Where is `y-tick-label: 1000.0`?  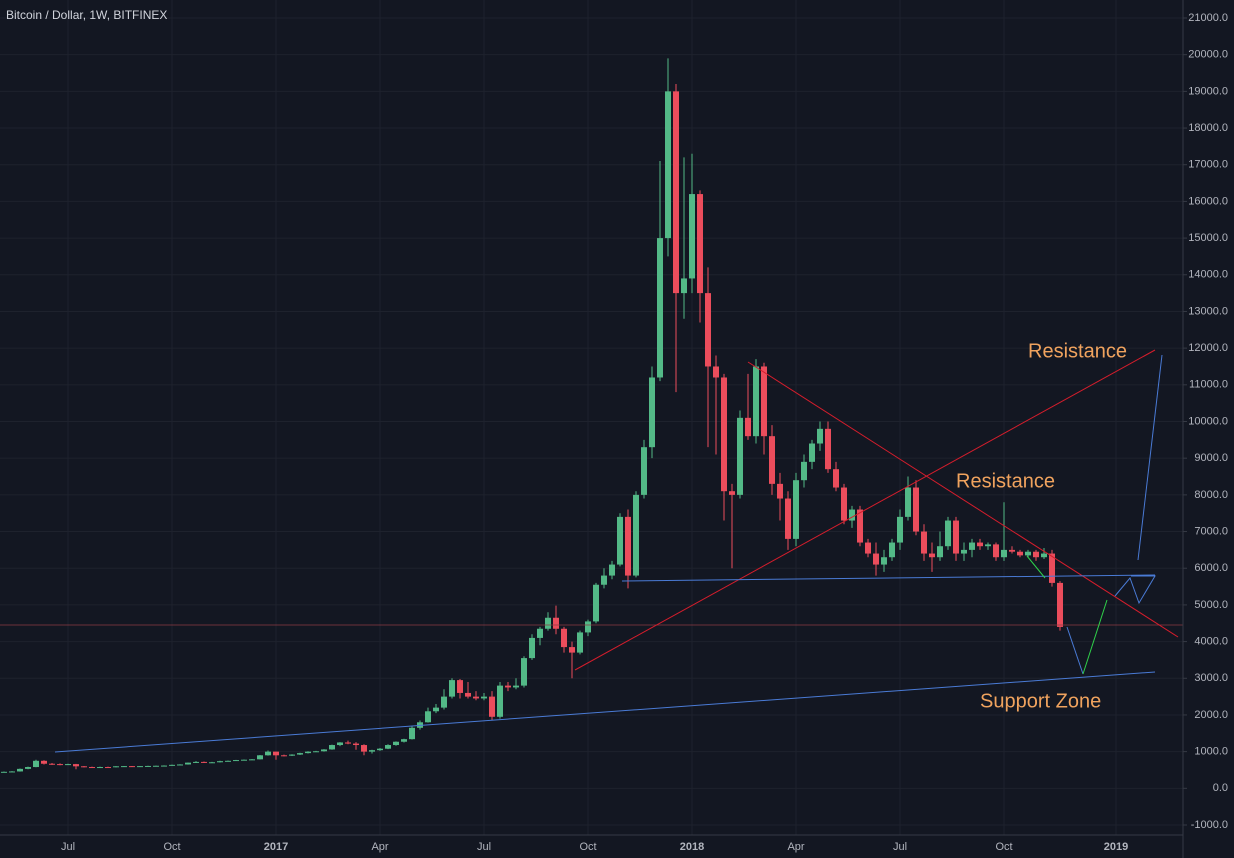 y-tick-label: 1000.0 is located at coordinates (1211, 752).